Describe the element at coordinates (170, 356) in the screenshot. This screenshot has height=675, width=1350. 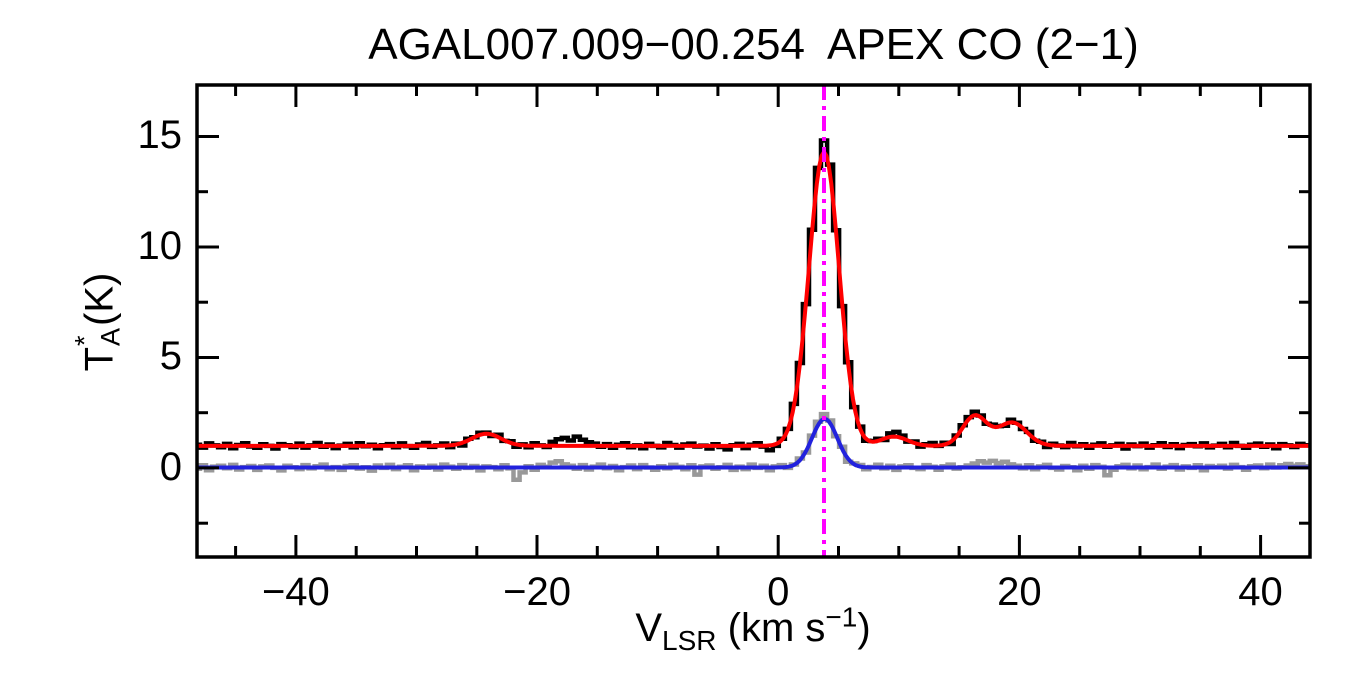
I see `y-tick-label: 5` at that location.